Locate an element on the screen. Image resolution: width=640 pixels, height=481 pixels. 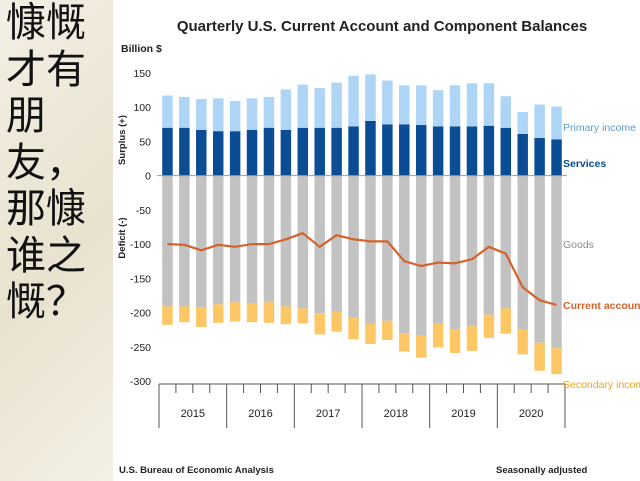
seasonal-note: Seasonally adjusted is located at coordinates (542, 470).